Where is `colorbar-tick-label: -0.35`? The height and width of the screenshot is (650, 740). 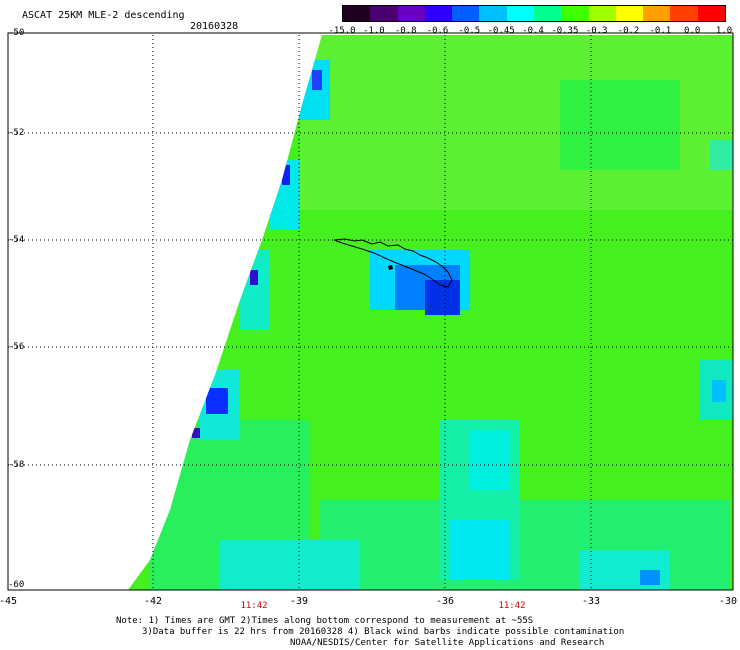 colorbar-tick-label: -0.35 is located at coordinates (565, 31).